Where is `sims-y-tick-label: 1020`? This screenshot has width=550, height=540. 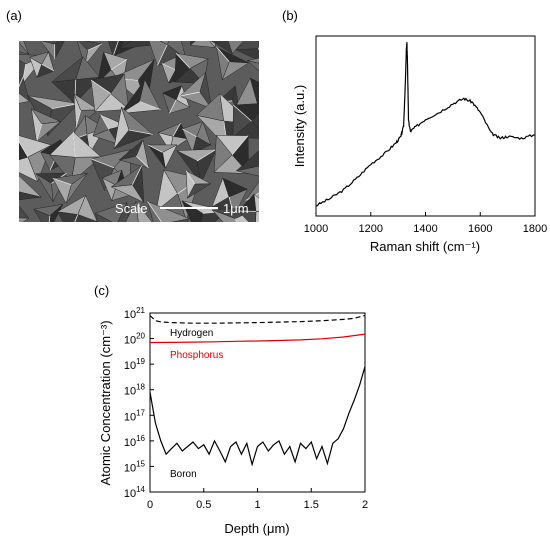
sims-y-tick-label: 1020 is located at coordinates (135, 339).